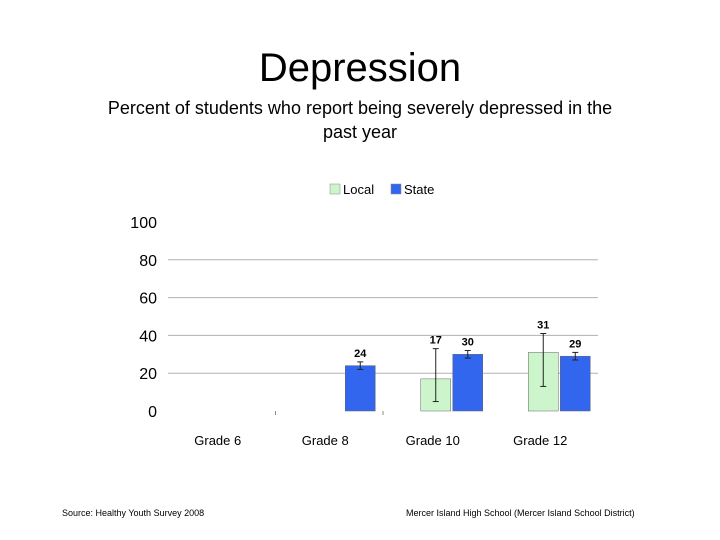 This screenshot has height=540, width=720. Describe the element at coordinates (436, 341) in the screenshot. I see `data-label: 17` at that location.